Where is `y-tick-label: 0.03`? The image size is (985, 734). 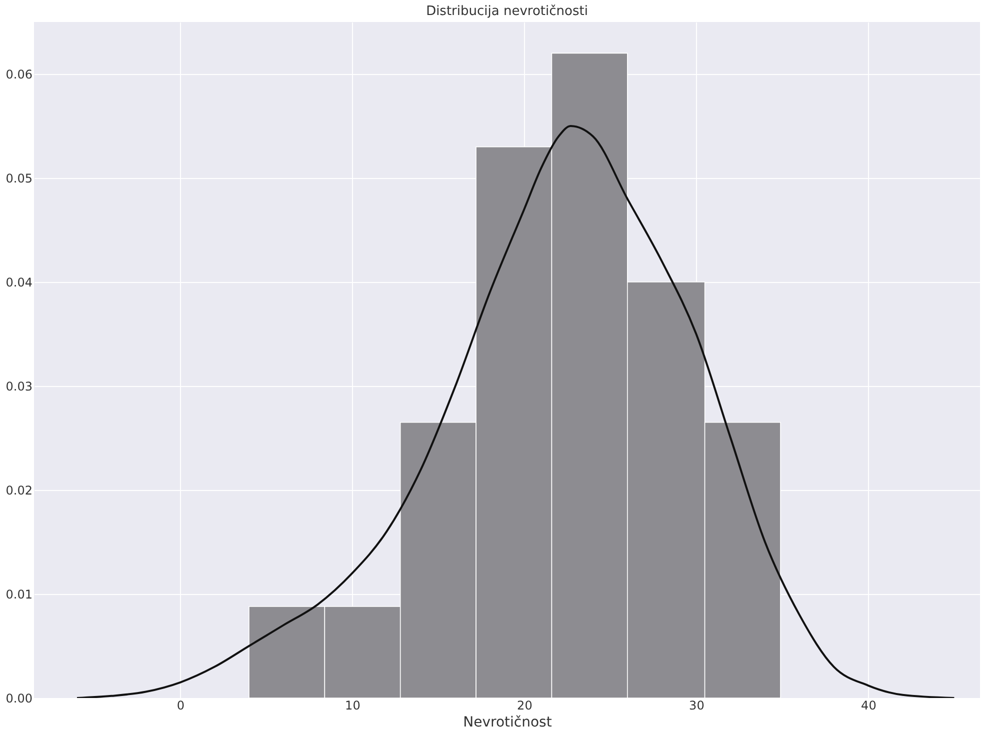 y-tick-label: 0.03 is located at coordinates (19, 387).